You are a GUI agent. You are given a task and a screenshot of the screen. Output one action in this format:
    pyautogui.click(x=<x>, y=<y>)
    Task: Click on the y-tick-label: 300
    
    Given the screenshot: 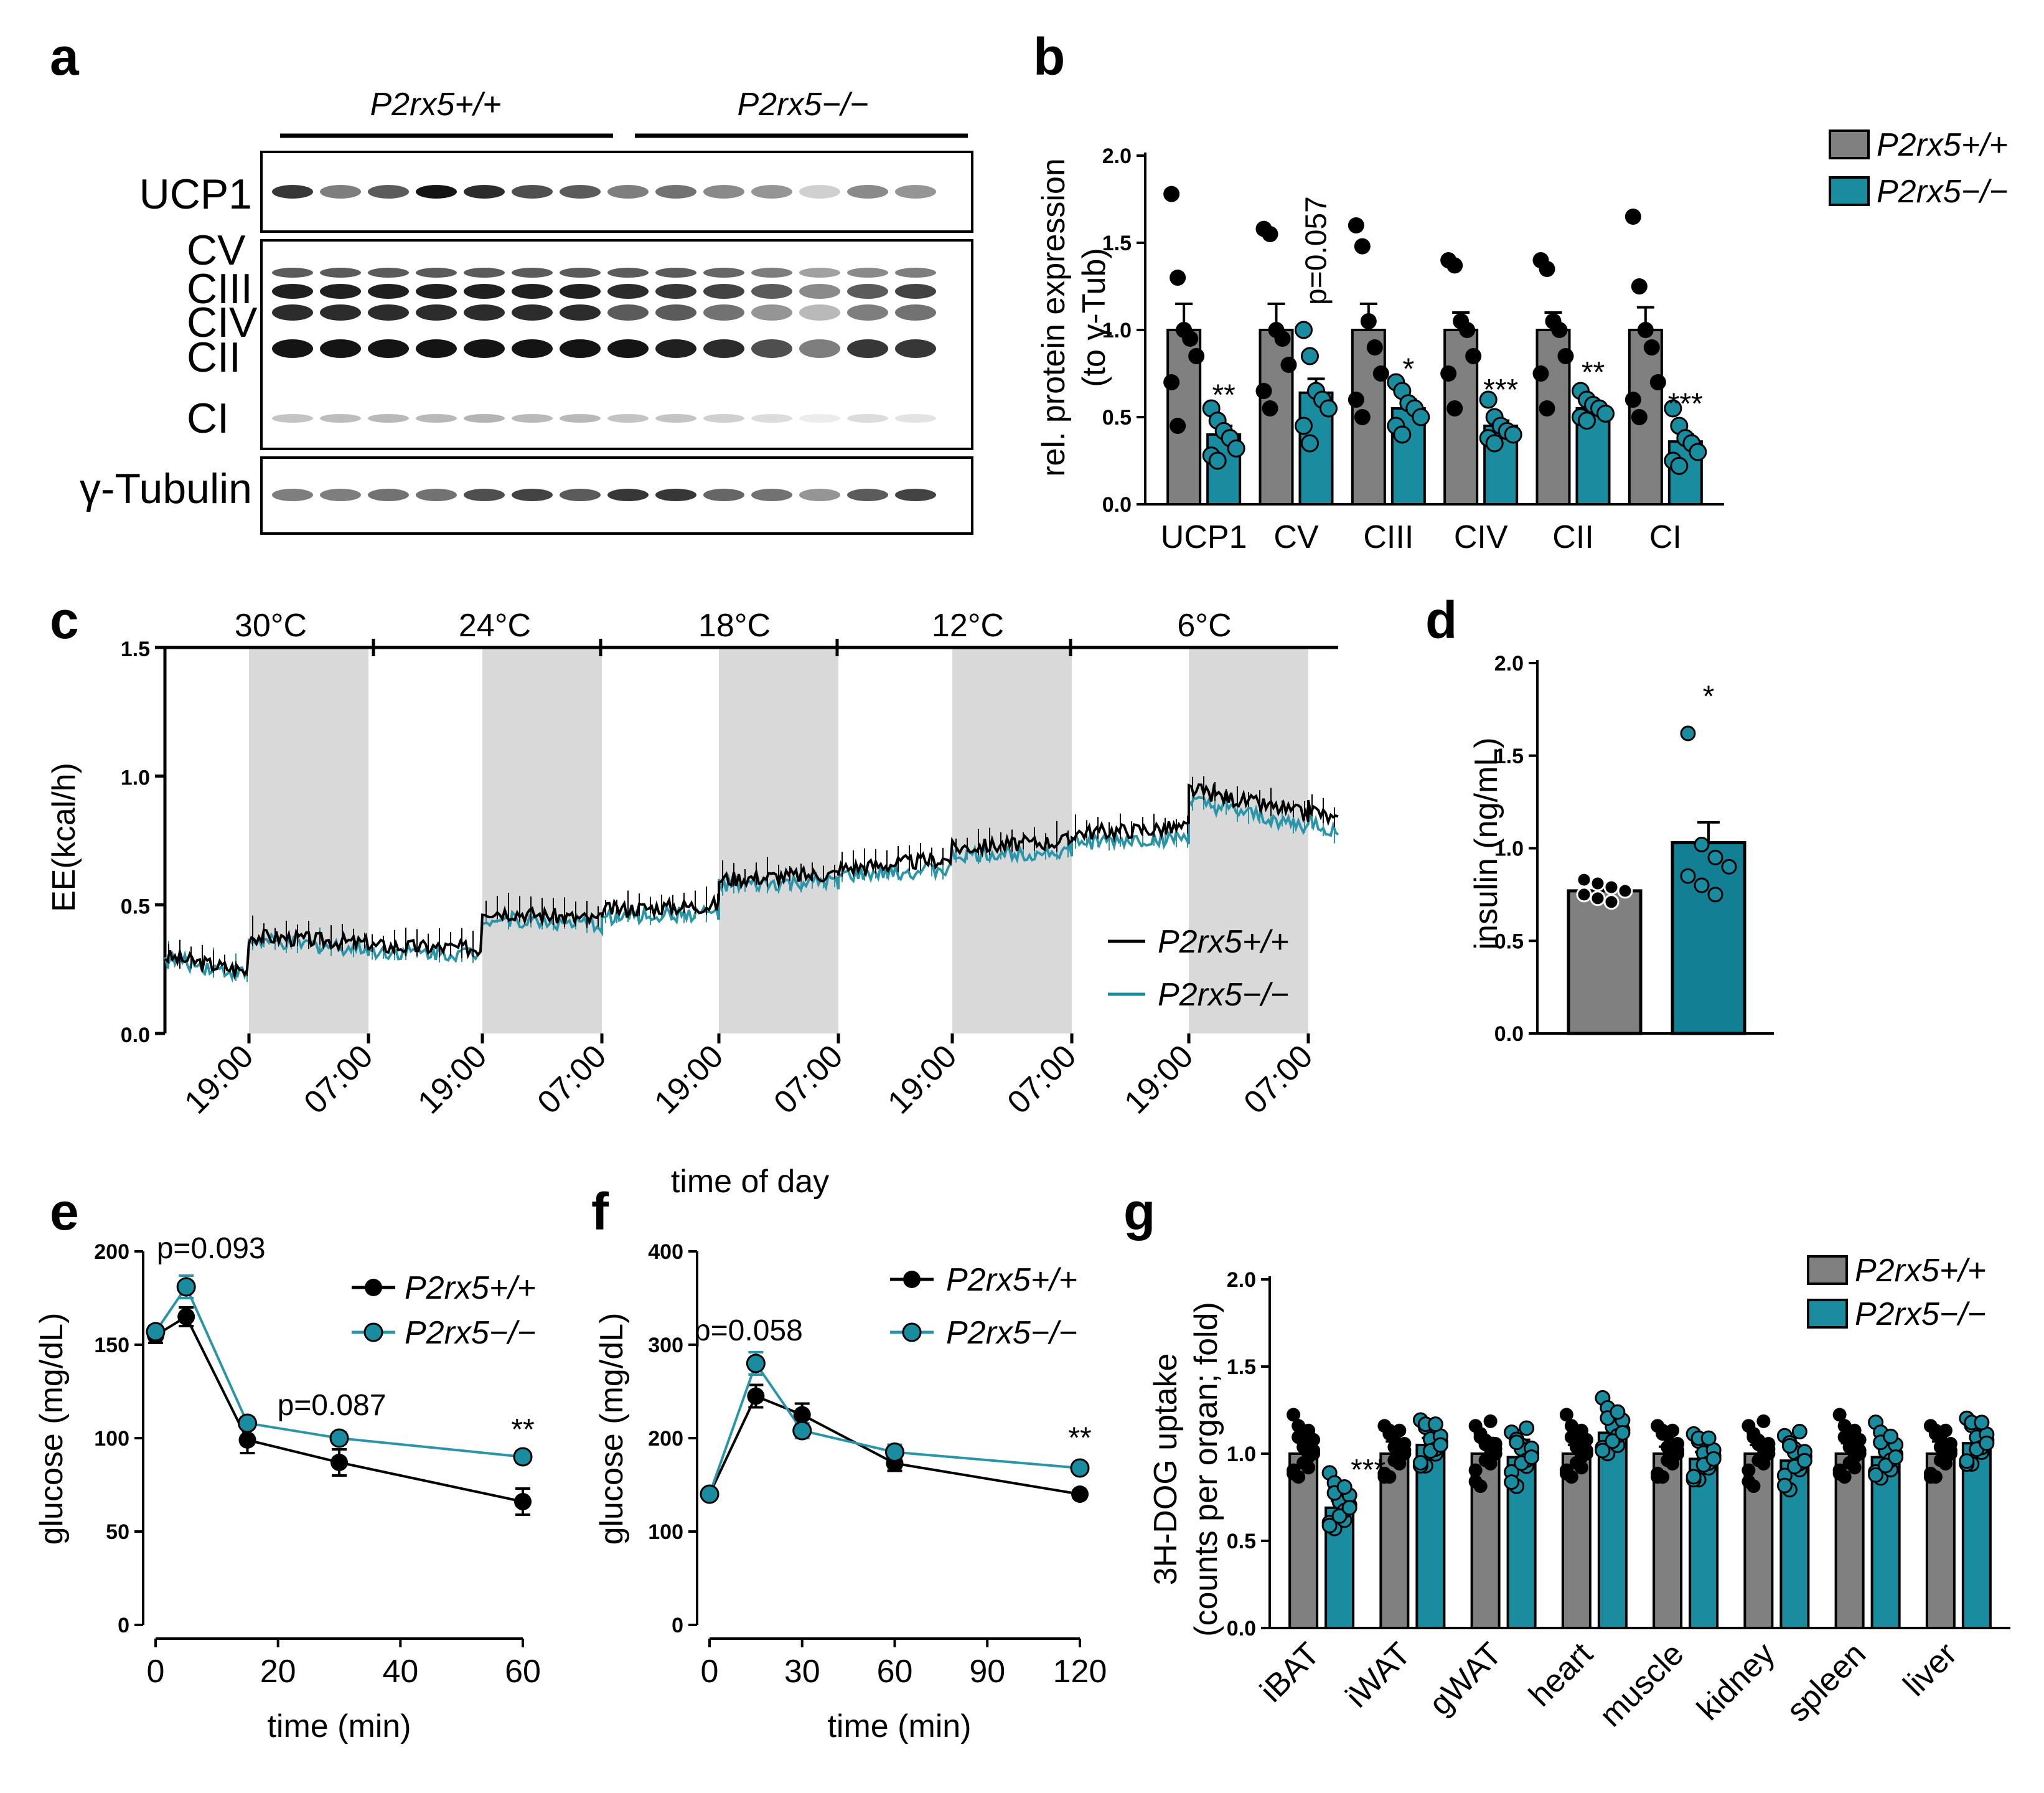 What is the action you would take?
    pyautogui.click(x=666, y=1345)
    